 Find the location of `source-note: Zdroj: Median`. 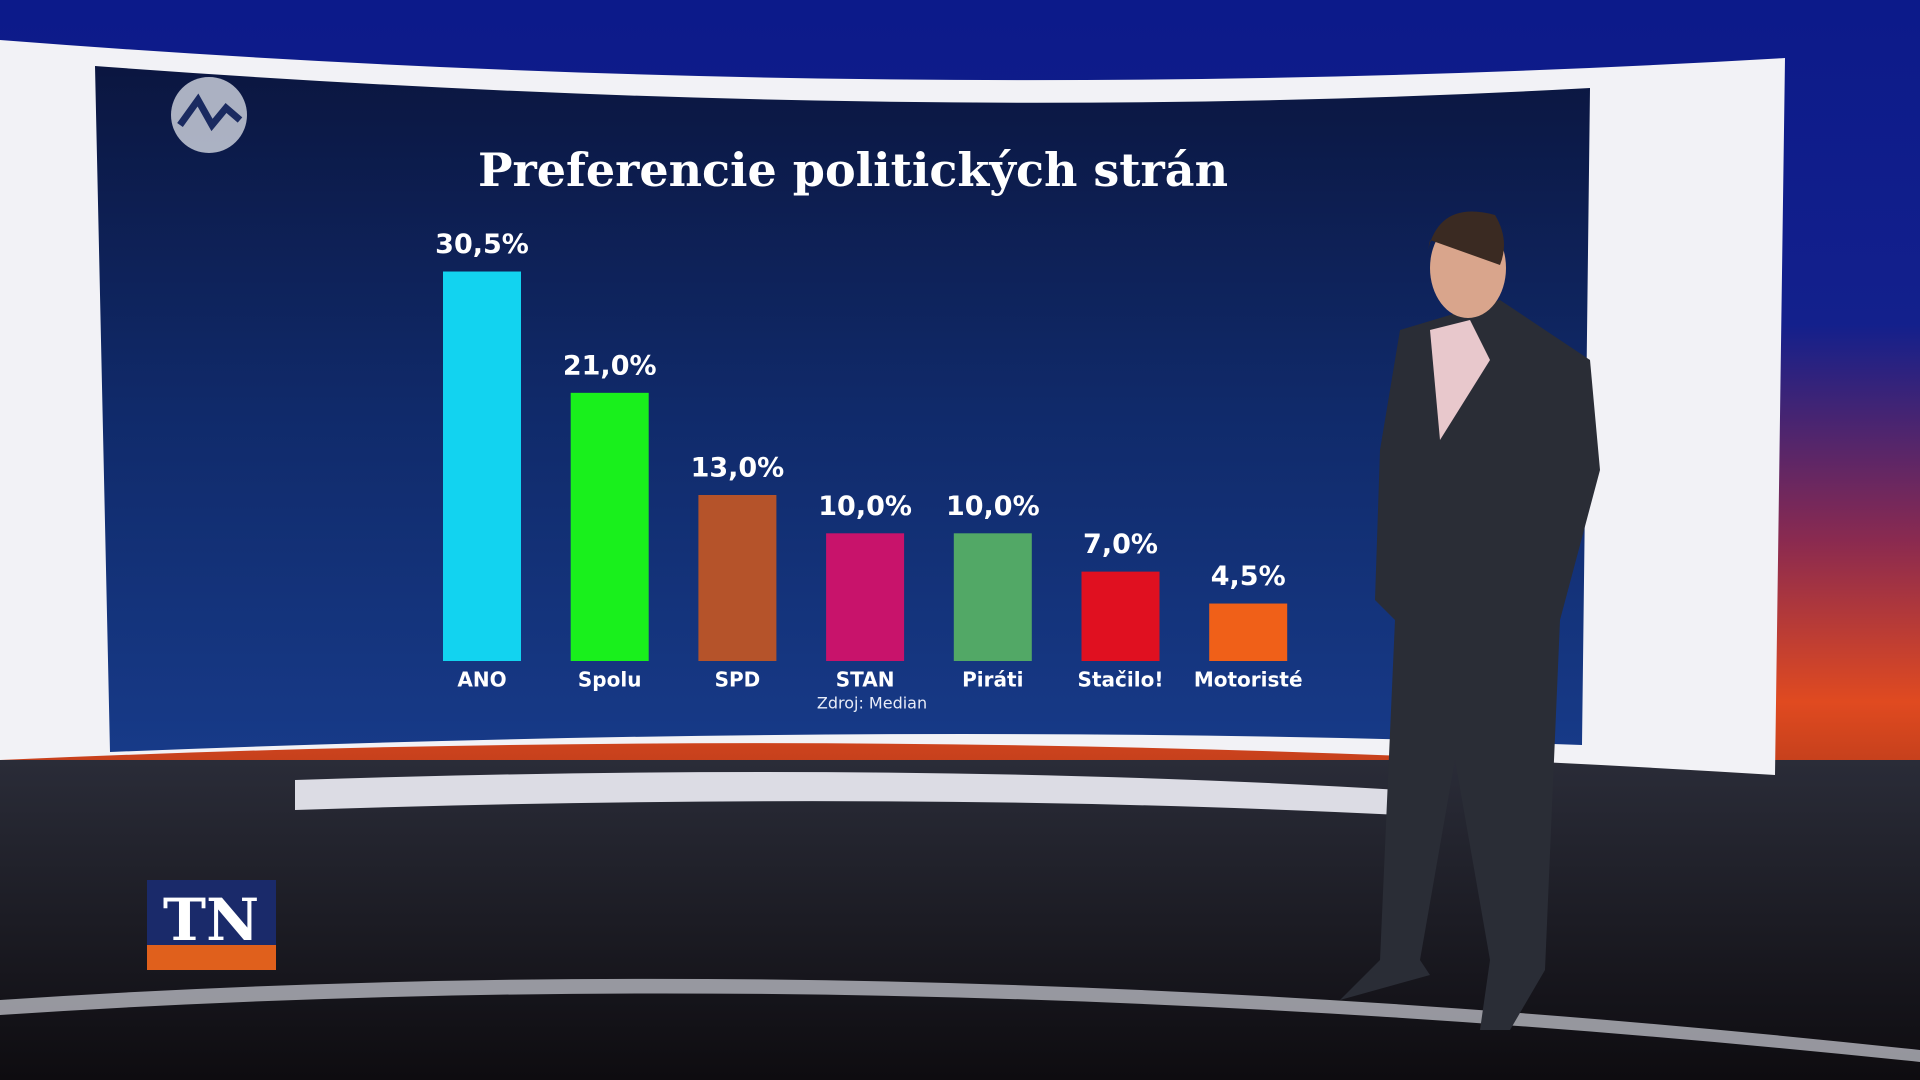

source-note: Zdroj: Median is located at coordinates (872, 703).